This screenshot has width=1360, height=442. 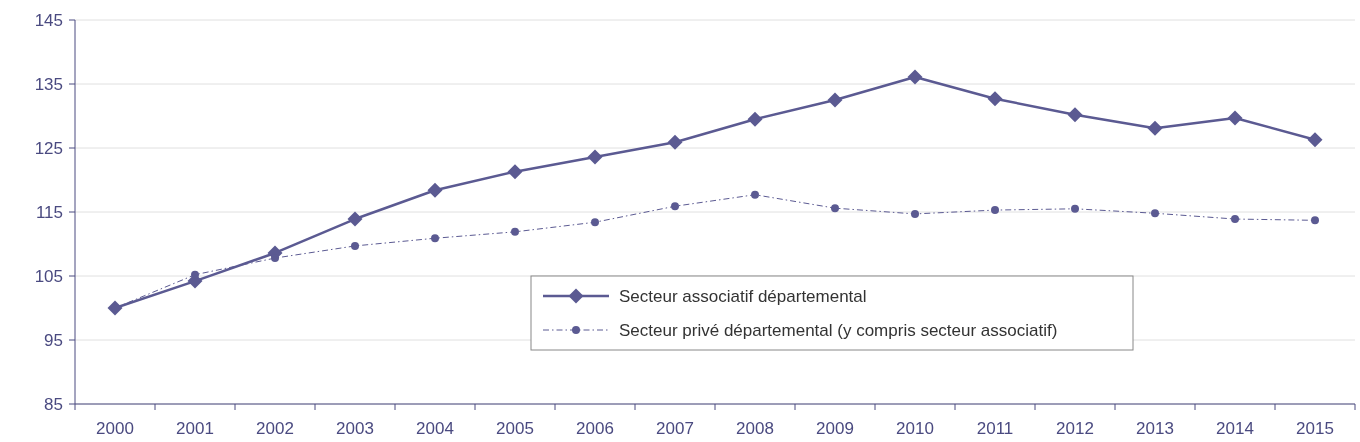 I want to click on x-tick-label: 2009, so click(x=835, y=428).